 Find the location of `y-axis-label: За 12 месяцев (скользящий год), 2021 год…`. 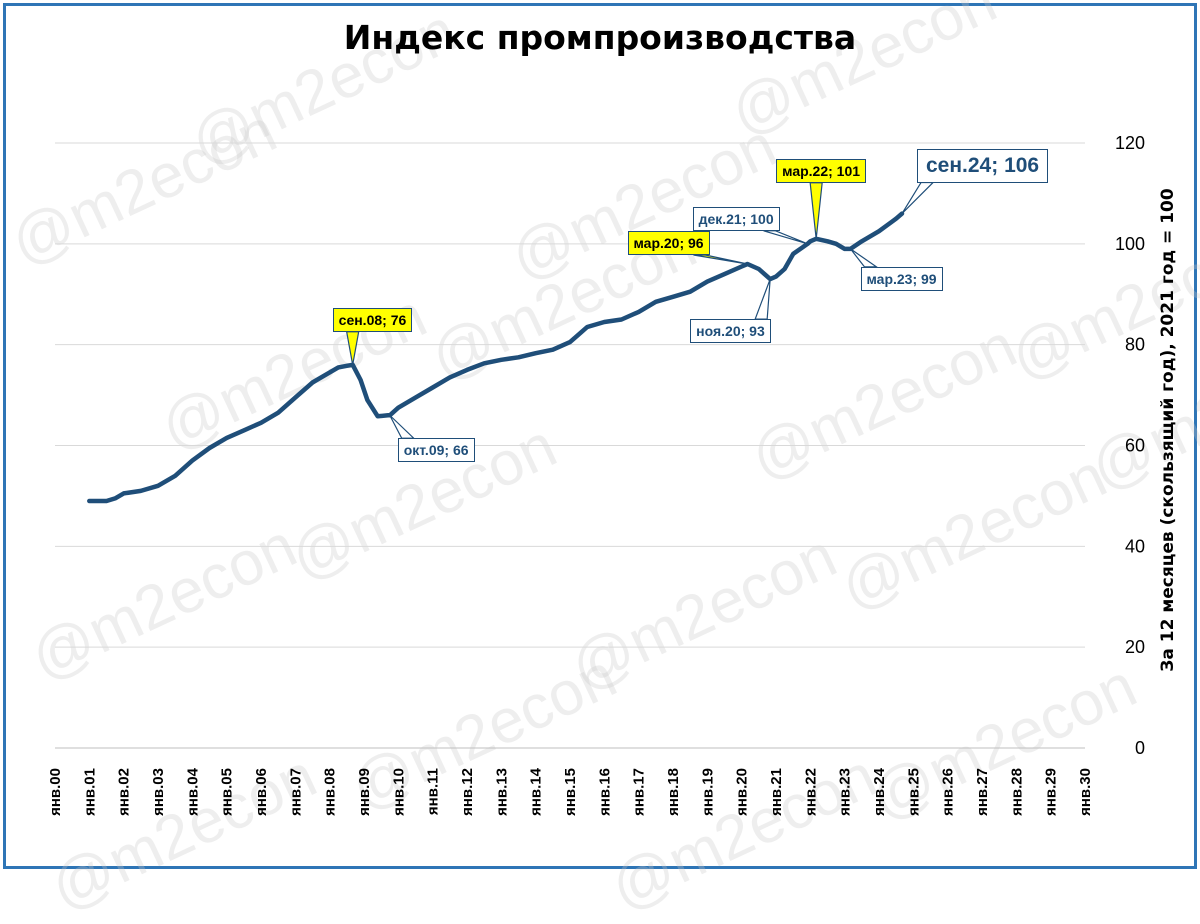

y-axis-label: За 12 месяцев (скользящий год), 2021 год… is located at coordinates (1168, 430).